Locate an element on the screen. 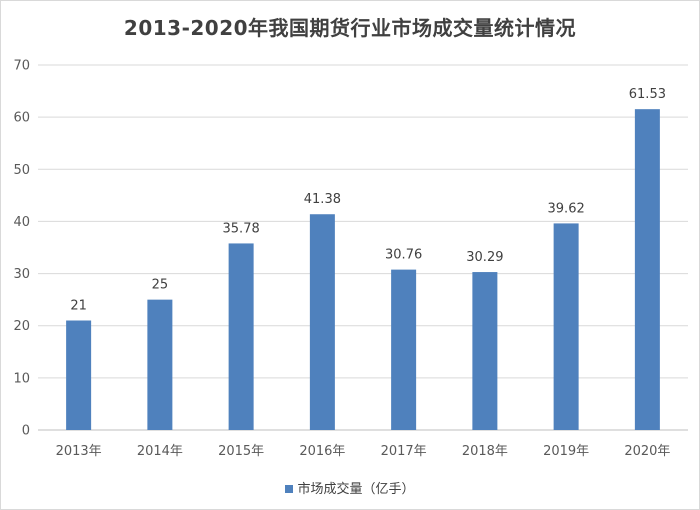 Image resolution: width=700 pixels, height=510 pixels. y-tick-label: 70 is located at coordinates (21, 66).